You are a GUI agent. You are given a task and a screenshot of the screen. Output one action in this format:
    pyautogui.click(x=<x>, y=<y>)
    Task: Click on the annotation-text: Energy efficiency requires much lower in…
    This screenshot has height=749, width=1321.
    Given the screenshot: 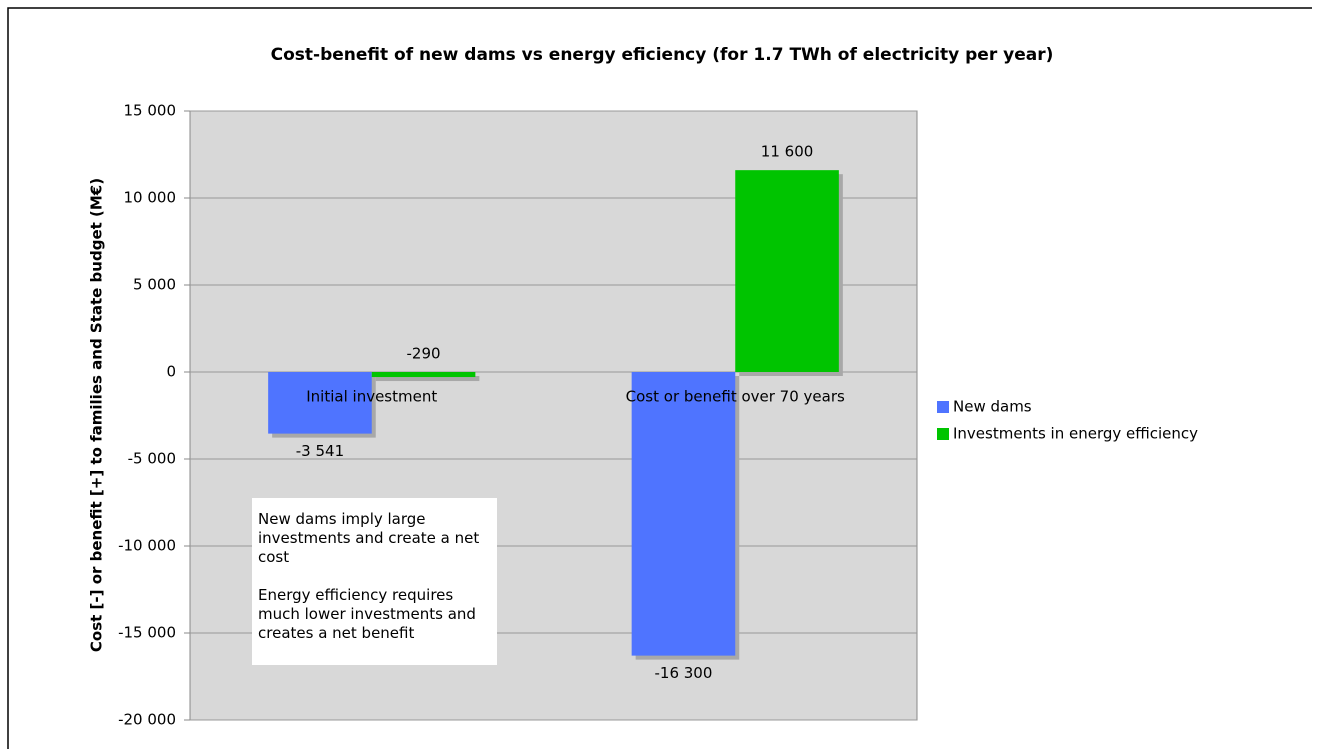 What is the action you would take?
    pyautogui.click(x=367, y=614)
    